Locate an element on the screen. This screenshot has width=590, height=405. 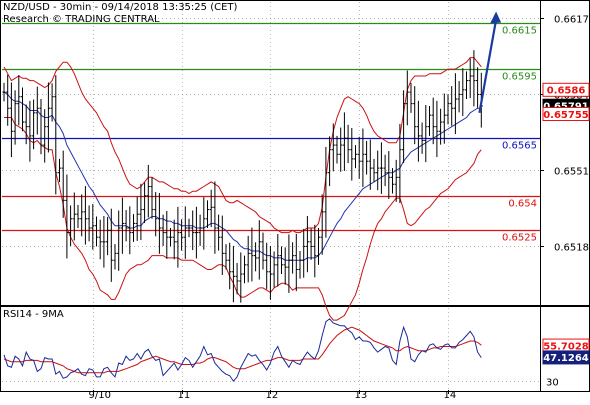
price-value-box-label: 0.6586 is located at coordinates (566, 91).